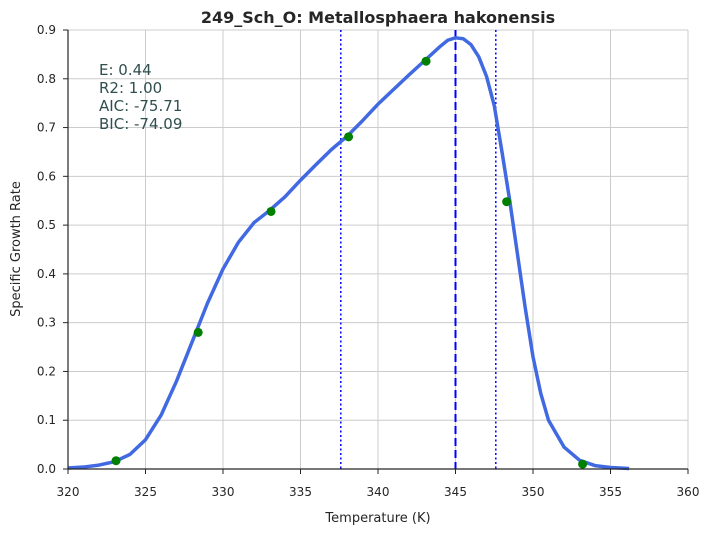  I want to click on x-tick-label-8: 360, so click(688, 492).